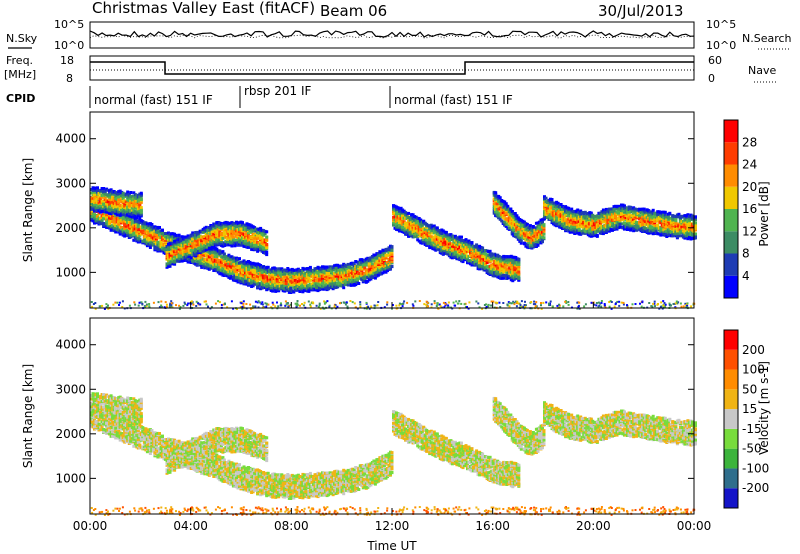  What do you see at coordinates (453, 100) in the screenshot?
I see `cpid-segment-3: normal (fast) 151 IF` at bounding box center [453, 100].